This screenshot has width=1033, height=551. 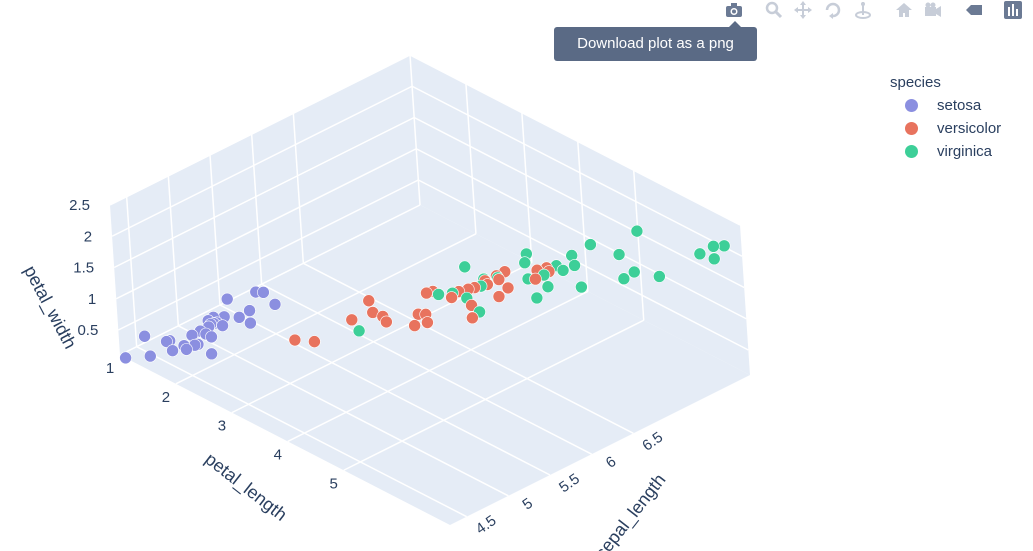 What do you see at coordinates (92, 299) in the screenshot?
I see `z-tick-label: 1` at bounding box center [92, 299].